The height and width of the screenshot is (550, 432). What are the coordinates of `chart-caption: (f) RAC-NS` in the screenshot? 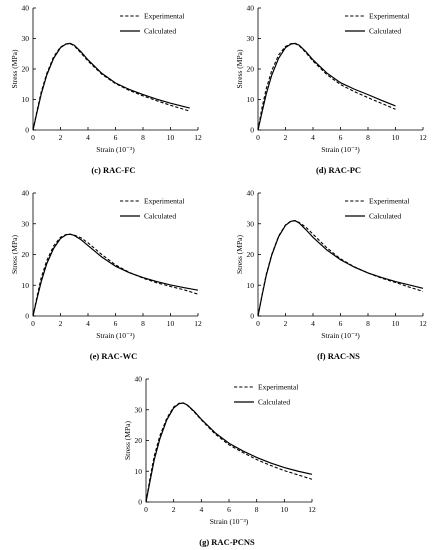 It's located at (338, 356).